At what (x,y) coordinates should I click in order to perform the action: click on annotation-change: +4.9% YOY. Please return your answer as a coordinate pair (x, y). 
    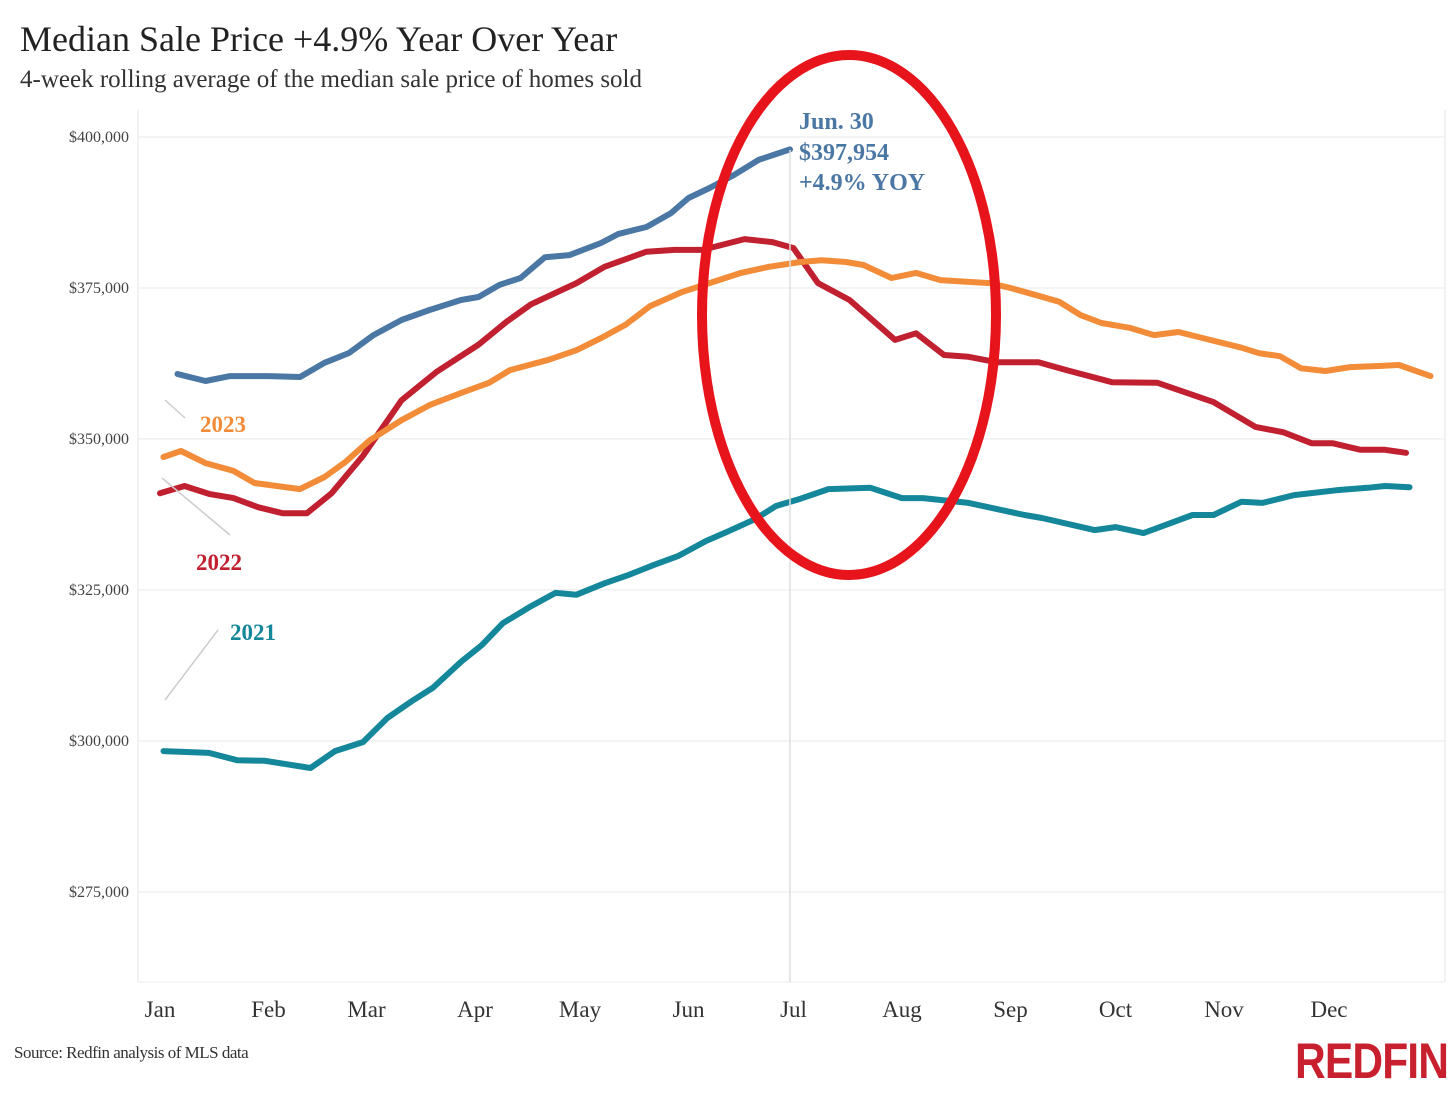
    Looking at the image, I should click on (862, 183).